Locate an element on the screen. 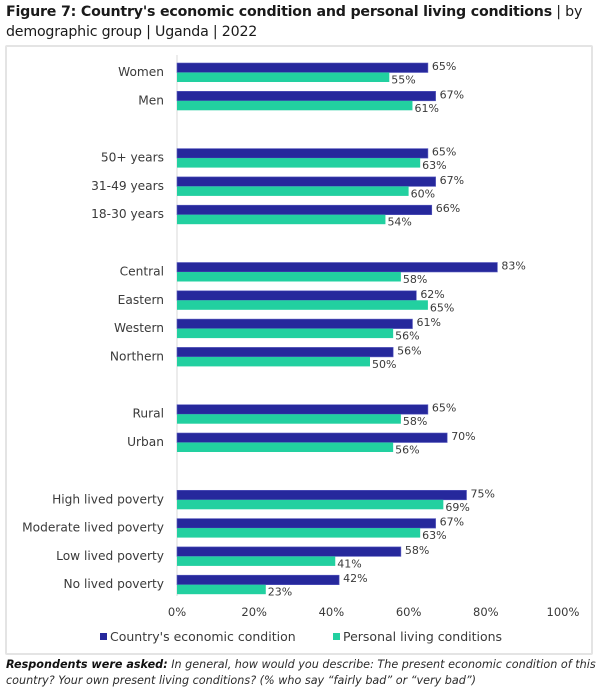 This screenshot has width=602, height=692. legend-swatch-personal is located at coordinates (336, 636).